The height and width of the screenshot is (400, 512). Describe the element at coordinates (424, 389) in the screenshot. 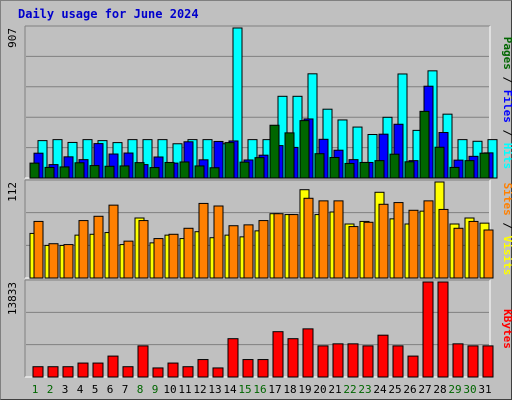

I see `day-label: 27` at that location.